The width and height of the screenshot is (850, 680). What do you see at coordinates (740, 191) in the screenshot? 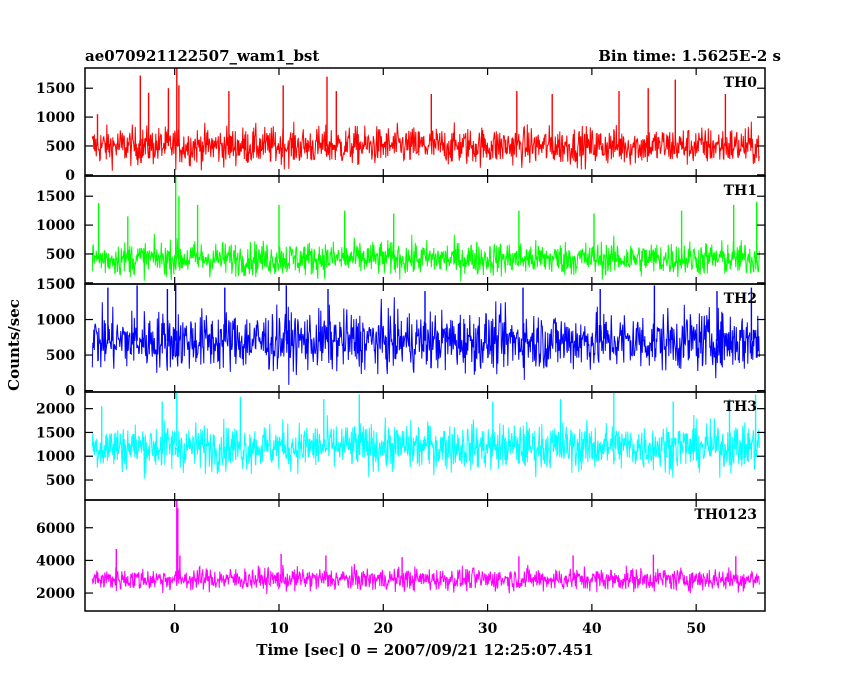
I see `panel-label: TH1` at bounding box center [740, 191].